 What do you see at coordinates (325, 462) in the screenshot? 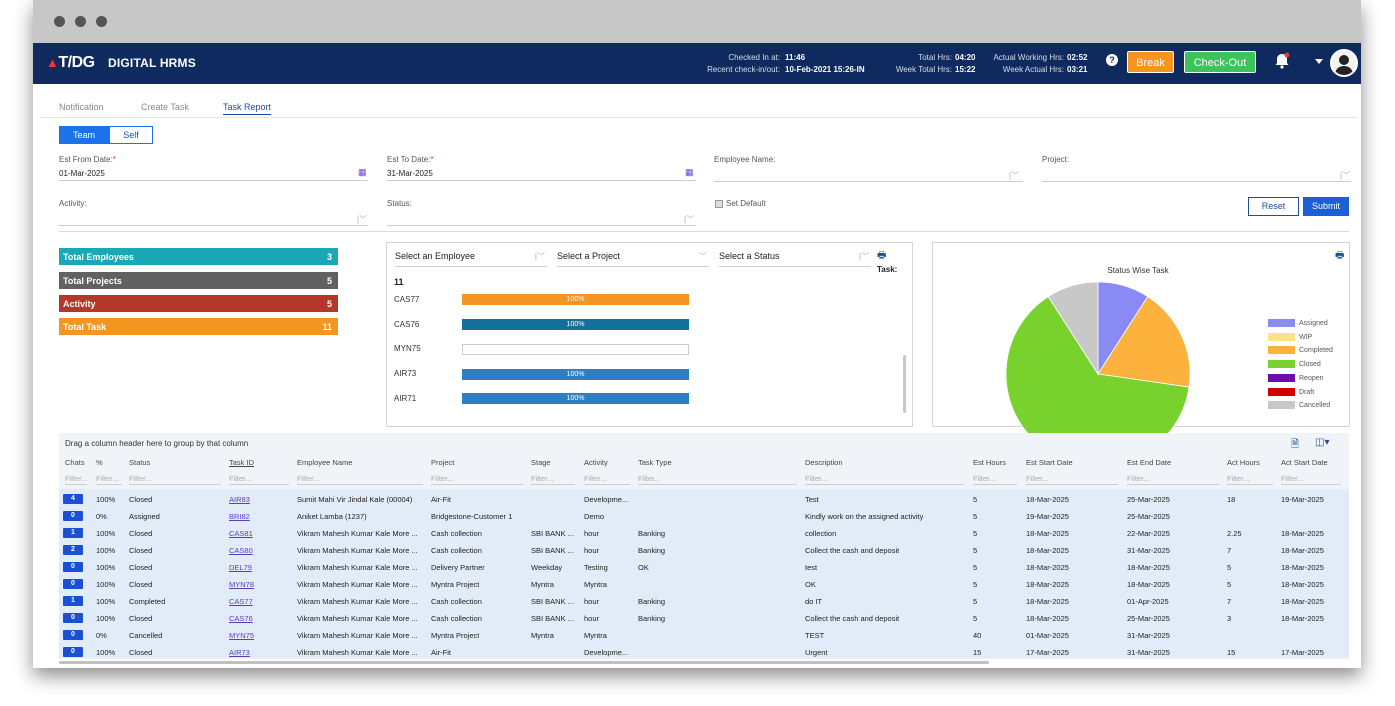
I see `column-header: Employee Name` at bounding box center [325, 462].